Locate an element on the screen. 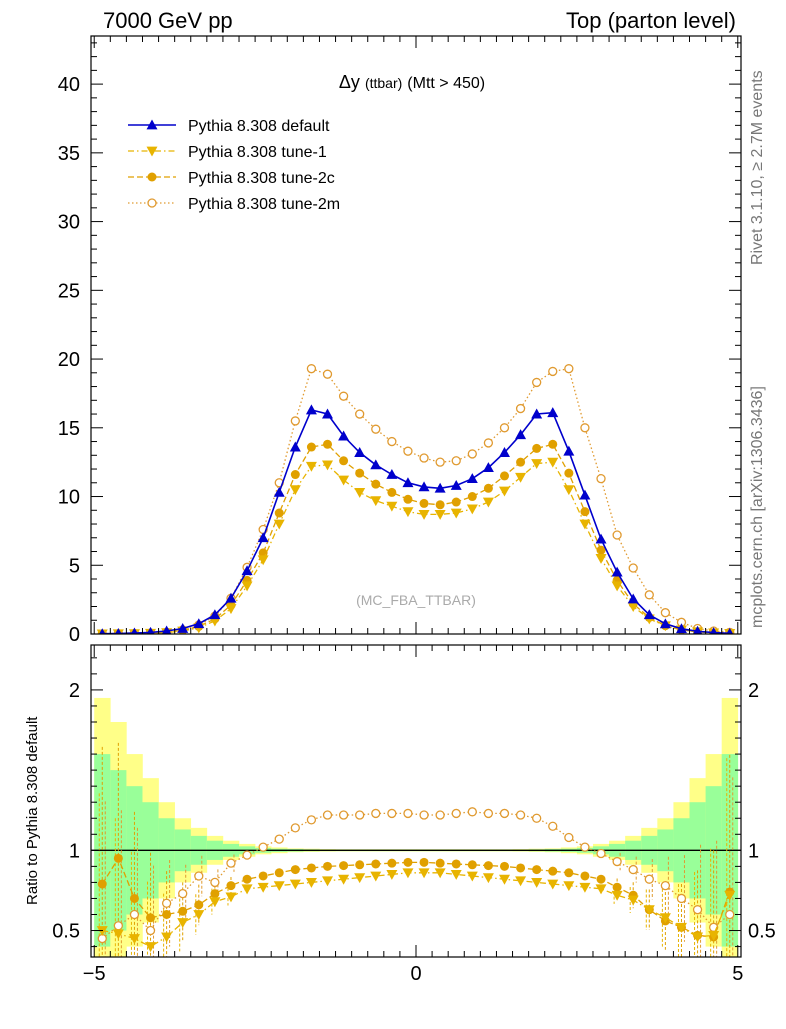 The height and width of the screenshot is (1029, 786). main-ytick-label: 0 is located at coordinates (74, 635).